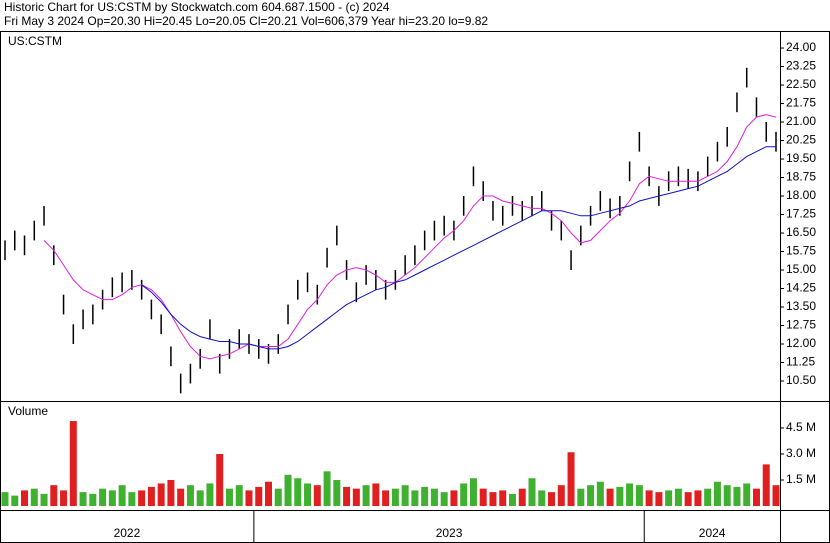  I want to click on y-tick-label: 15.75, so click(801, 251).